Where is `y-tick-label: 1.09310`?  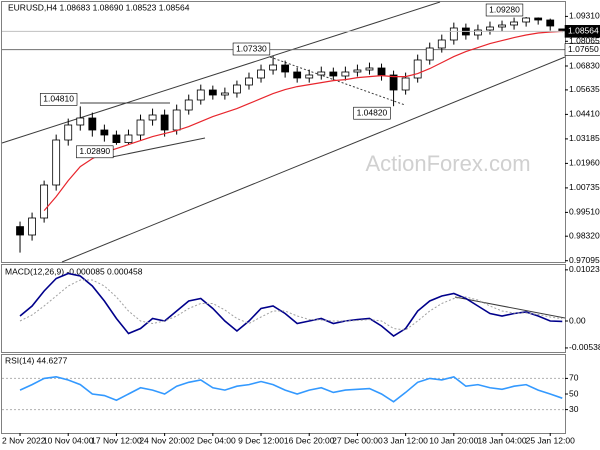
y-tick-label: 1.09310 is located at coordinates (584, 16).